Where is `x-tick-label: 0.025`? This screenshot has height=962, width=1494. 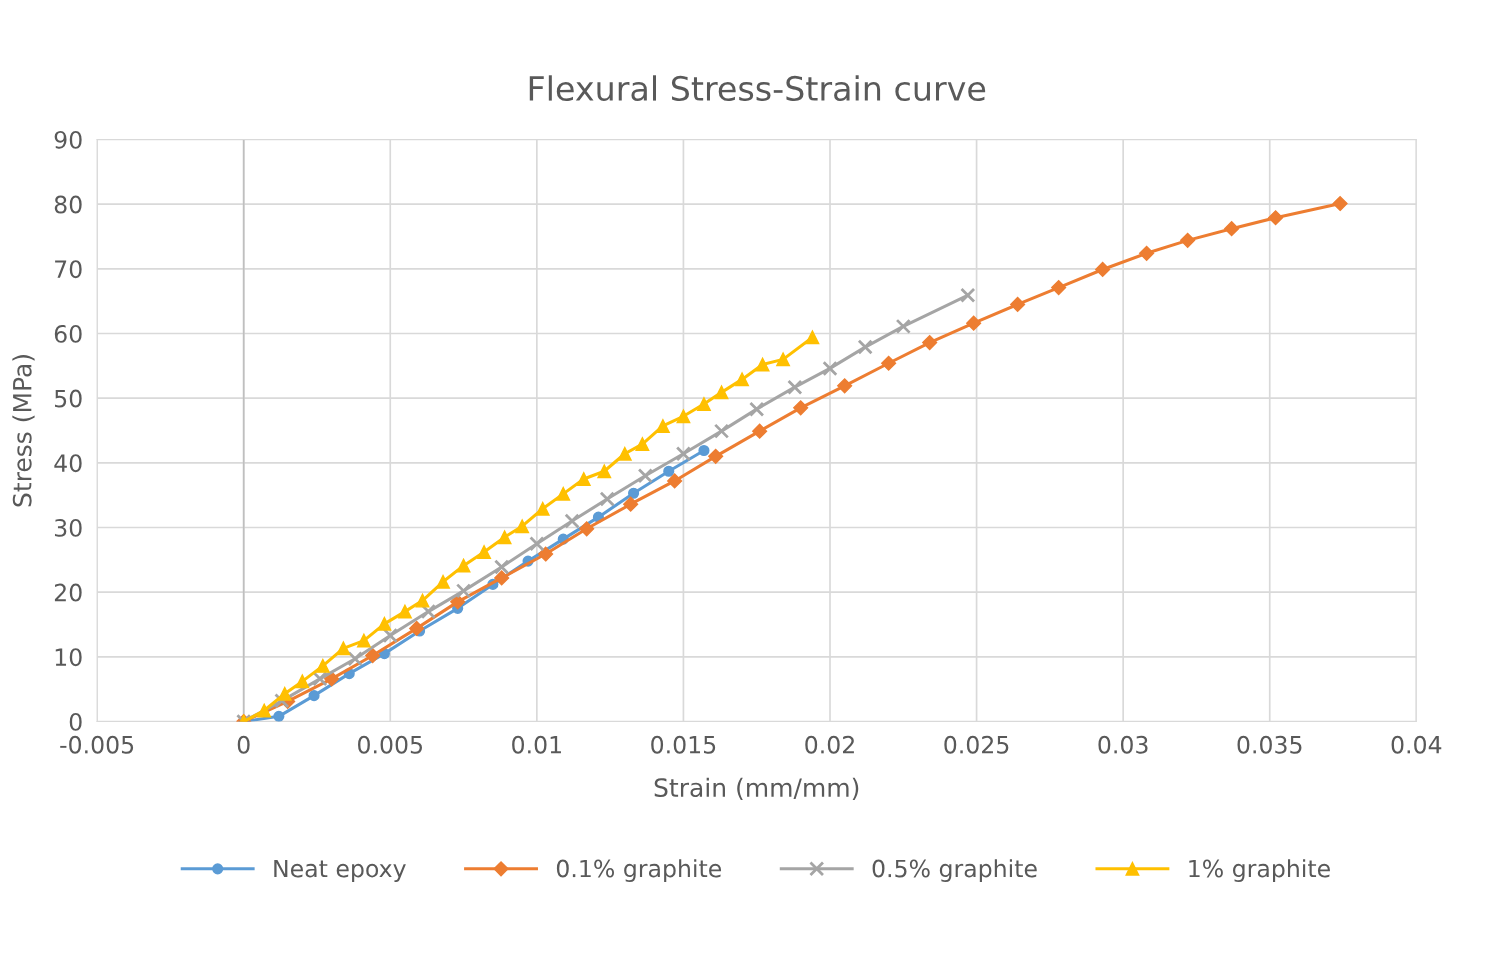
x-tick-label: 0.025 is located at coordinates (976, 744).